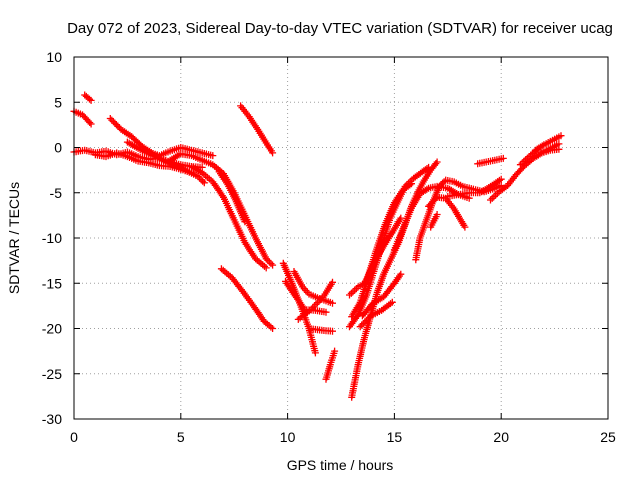 The width and height of the screenshot is (640, 485). I want to click on x-tick-label: 15, so click(395, 437).